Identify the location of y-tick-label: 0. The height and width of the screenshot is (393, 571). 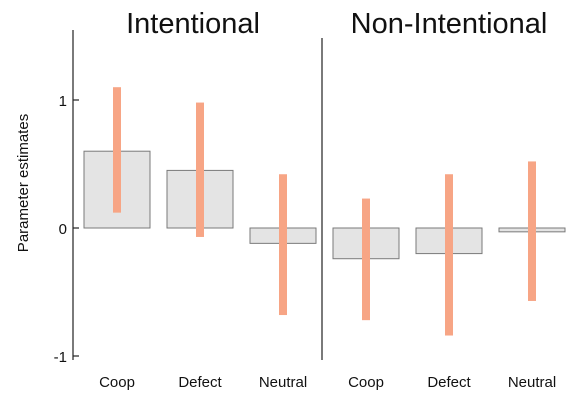
(63, 229).